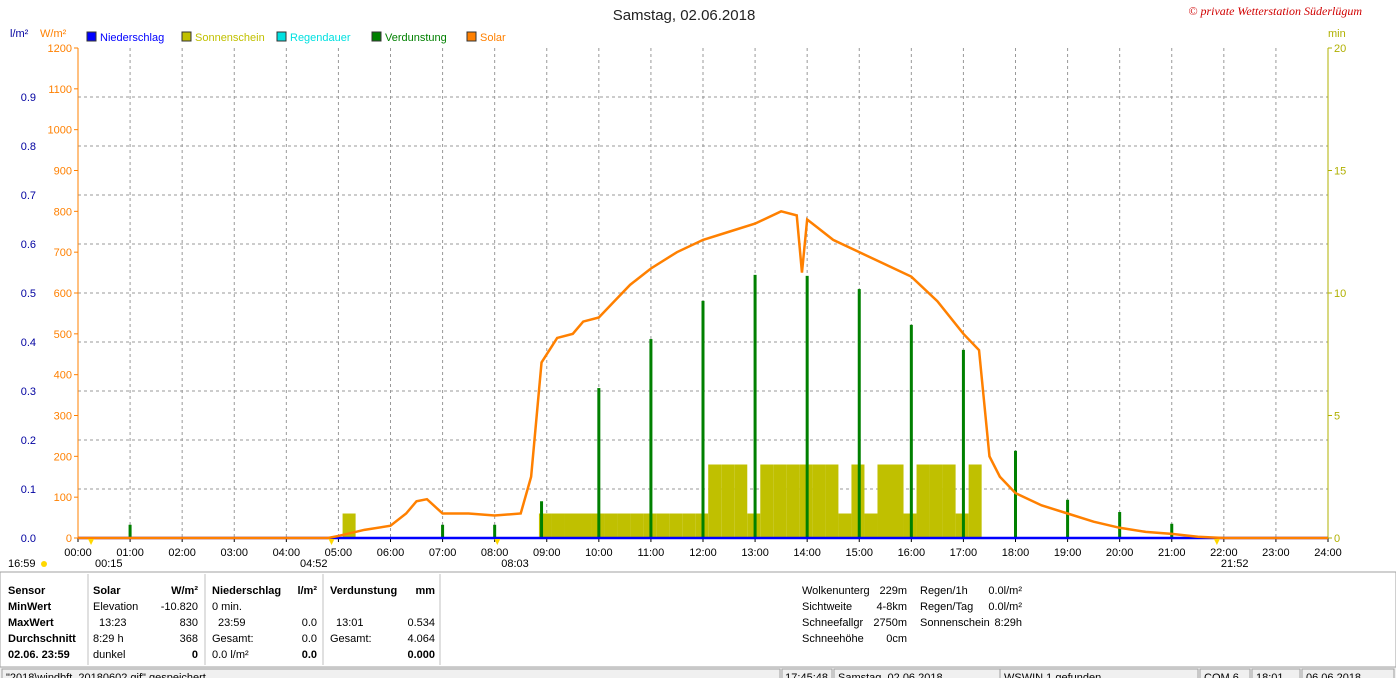 Image resolution: width=1396 pixels, height=678 pixels. I want to click on w-tick-label: 400, so click(63, 376).